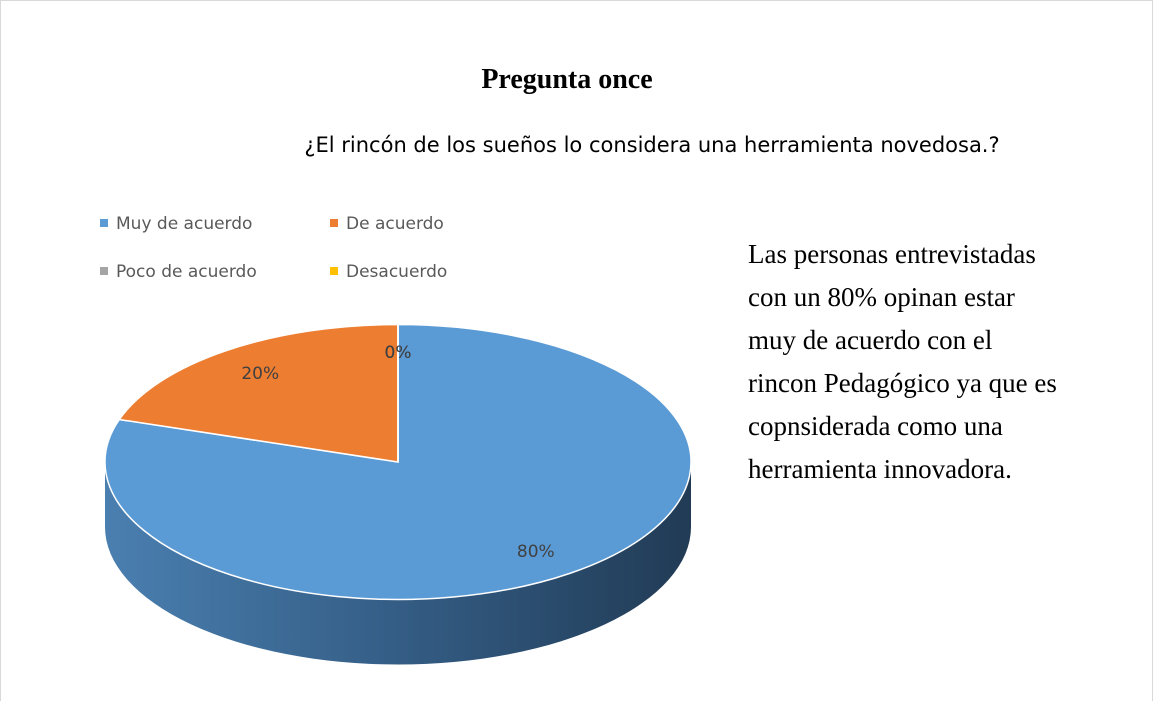 This screenshot has height=701, width=1154. I want to click on pie-side, so click(397, 563).